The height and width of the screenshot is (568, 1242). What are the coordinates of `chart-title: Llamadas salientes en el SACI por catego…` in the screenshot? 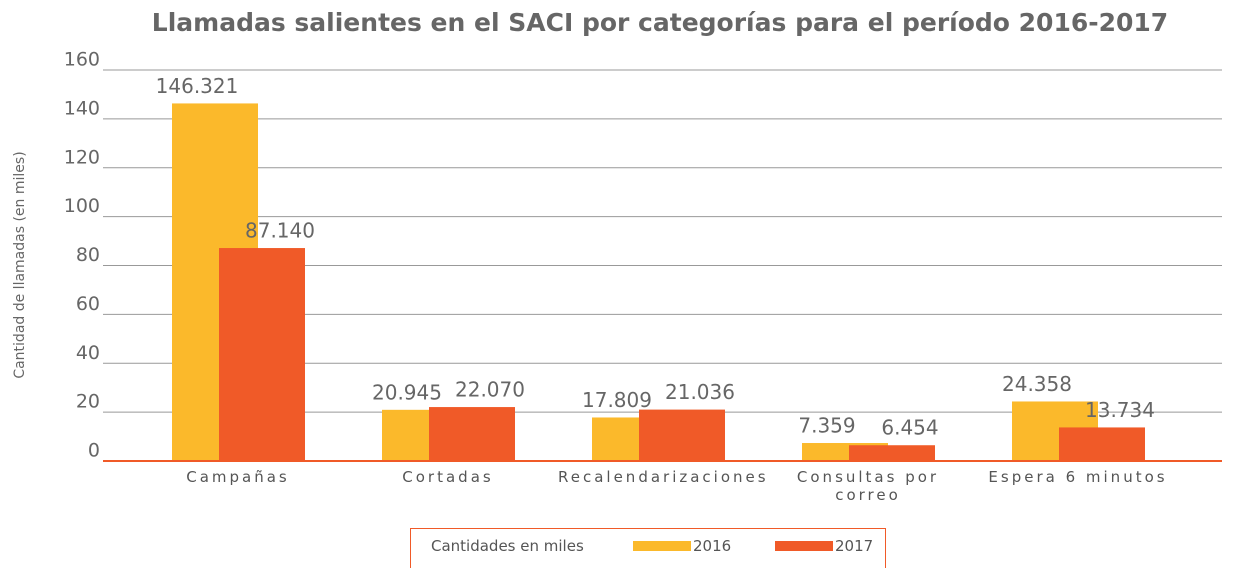 It's located at (660, 22).